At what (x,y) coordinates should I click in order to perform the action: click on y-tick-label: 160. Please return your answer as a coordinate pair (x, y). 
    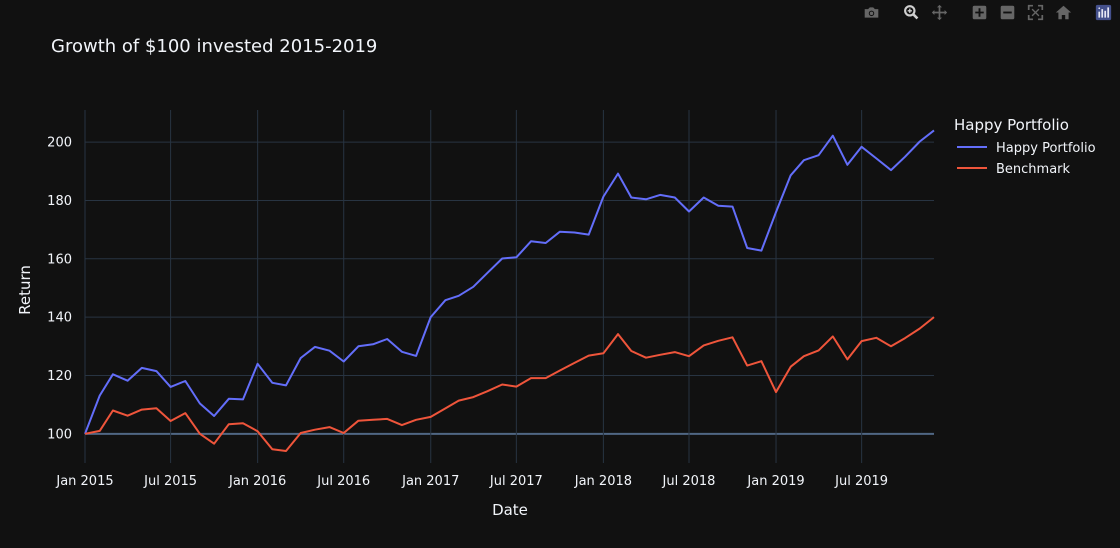
    Looking at the image, I should click on (59, 259).